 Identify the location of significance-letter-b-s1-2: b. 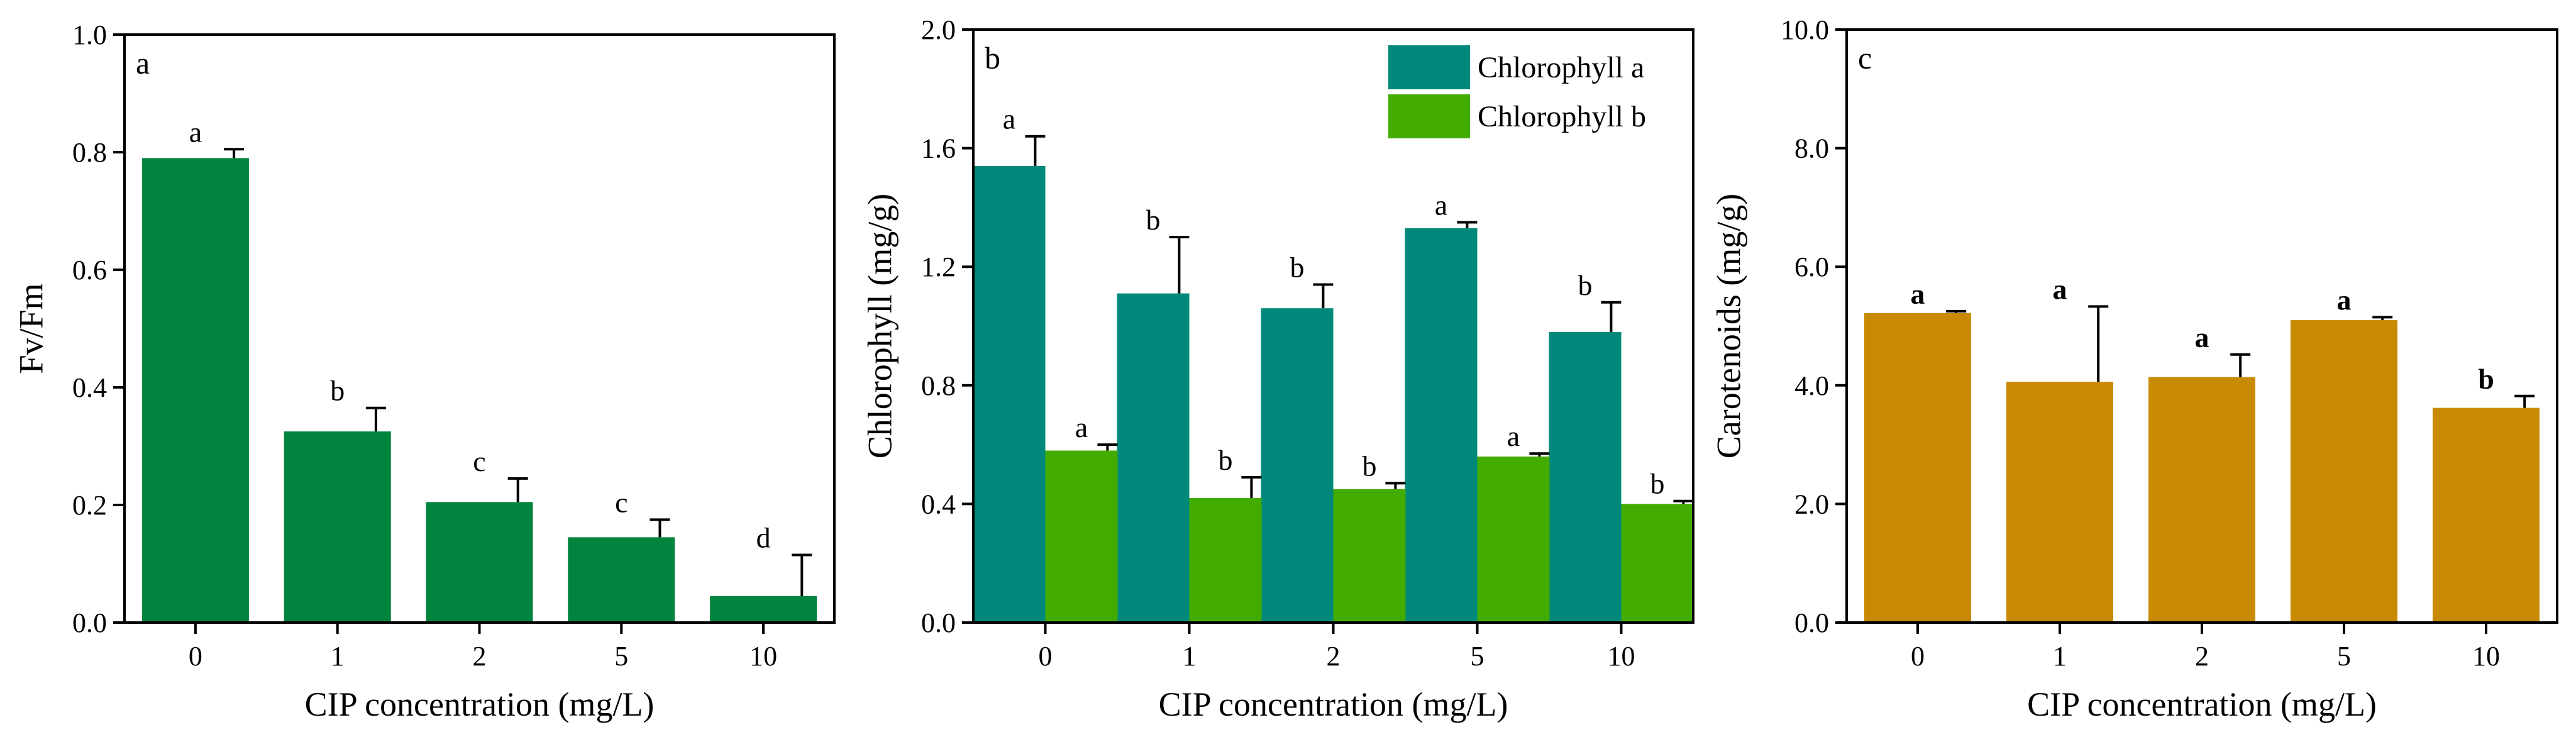
(1370, 466).